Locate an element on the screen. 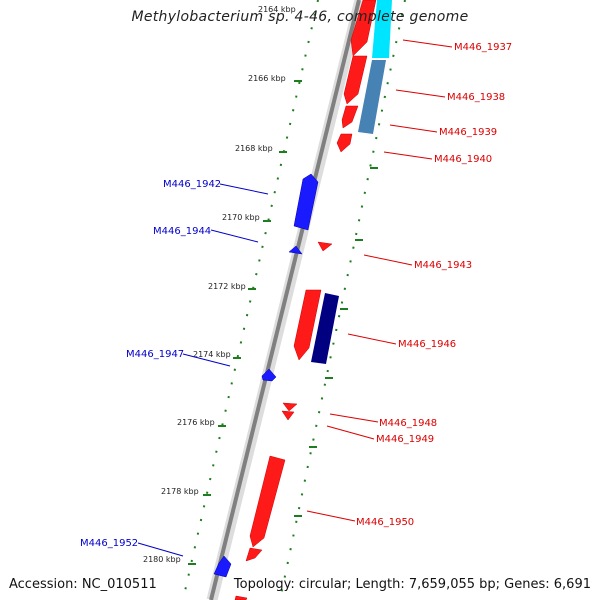 This screenshot has width=600, height=600. cds-block-steel is located at coordinates (372, 97).